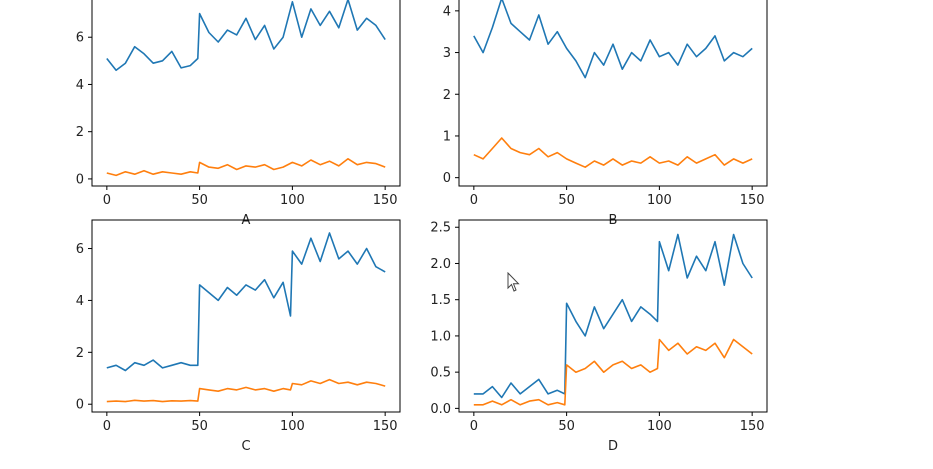 This screenshot has height=469, width=933. Describe the element at coordinates (513, 282) in the screenshot. I see `mouse-cursor-icon` at that location.